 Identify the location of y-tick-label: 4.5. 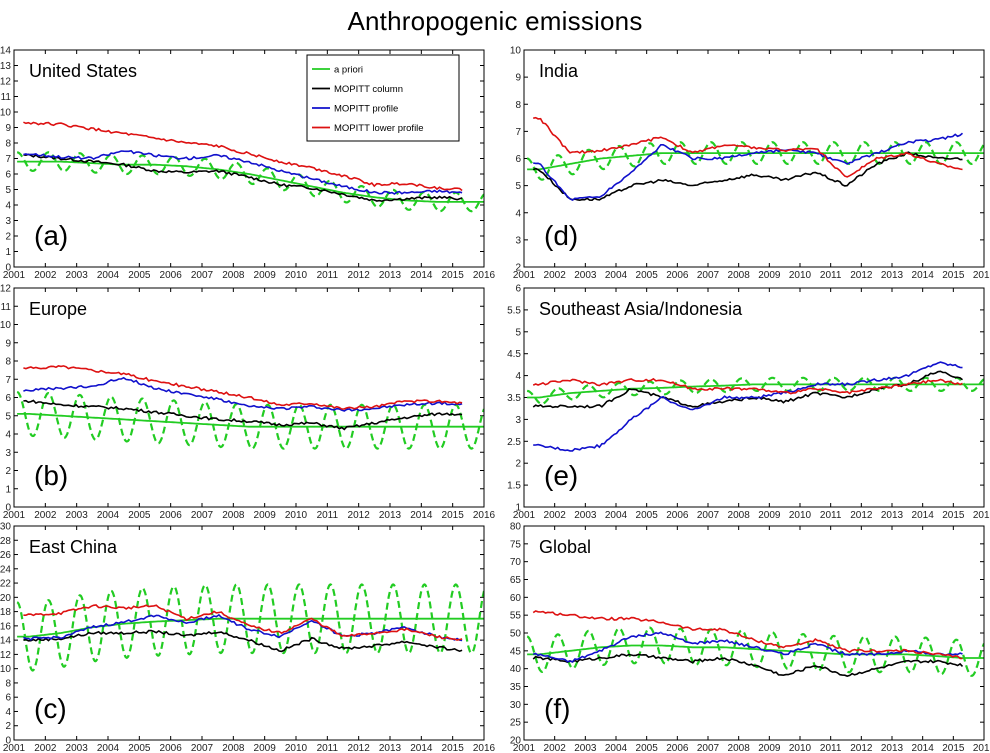
(514, 354).